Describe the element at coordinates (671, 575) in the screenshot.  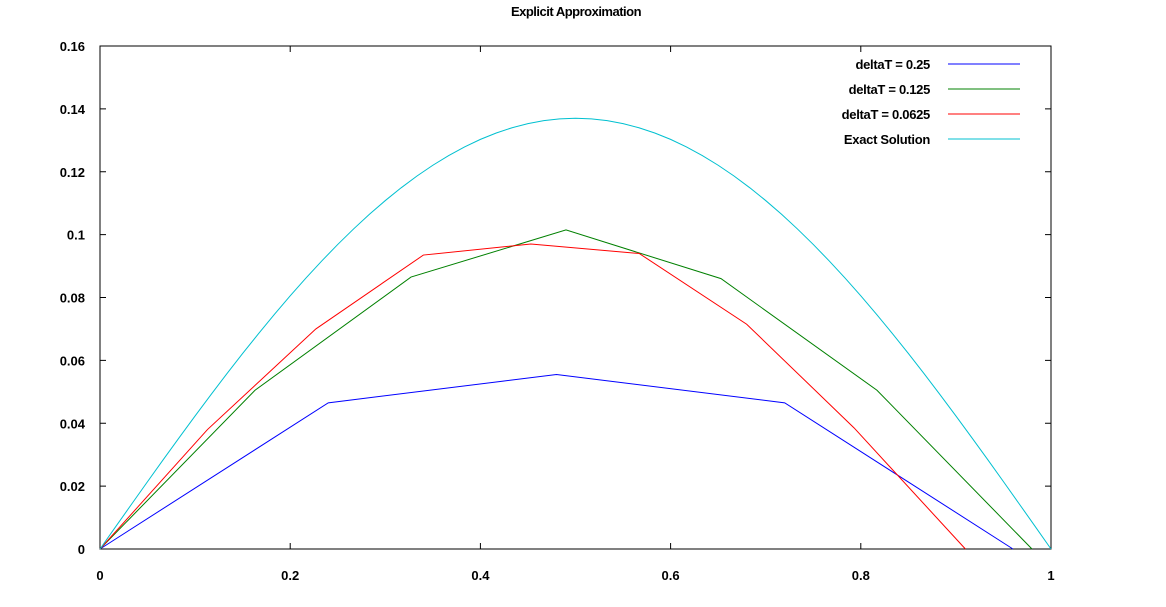
I see `x-tick-label: 0.6` at that location.